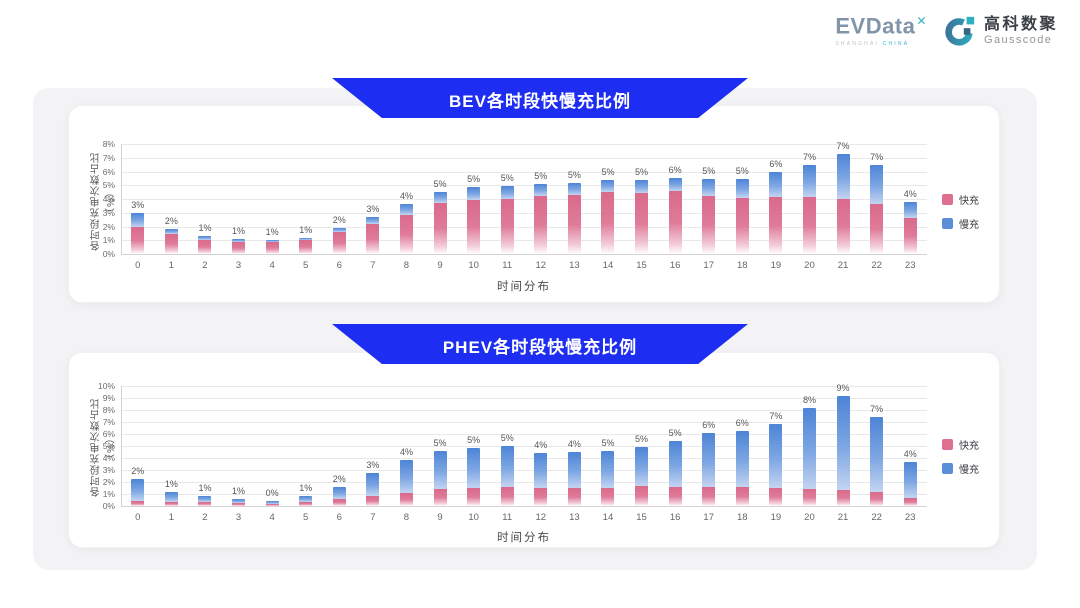 This screenshot has width=1080, height=608. Describe the element at coordinates (524, 199) in the screenshot. I see `gridline-4%` at that location.